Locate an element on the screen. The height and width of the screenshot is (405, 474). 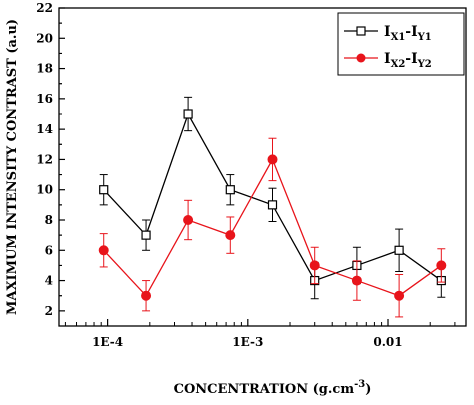
legend-box is located at coordinates (401, 44).